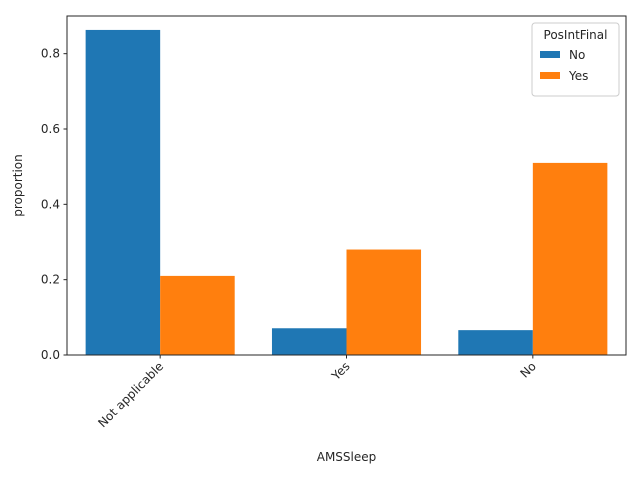 The height and width of the screenshot is (480, 640). I want to click on y-tick-label: 0.2, so click(50, 280).